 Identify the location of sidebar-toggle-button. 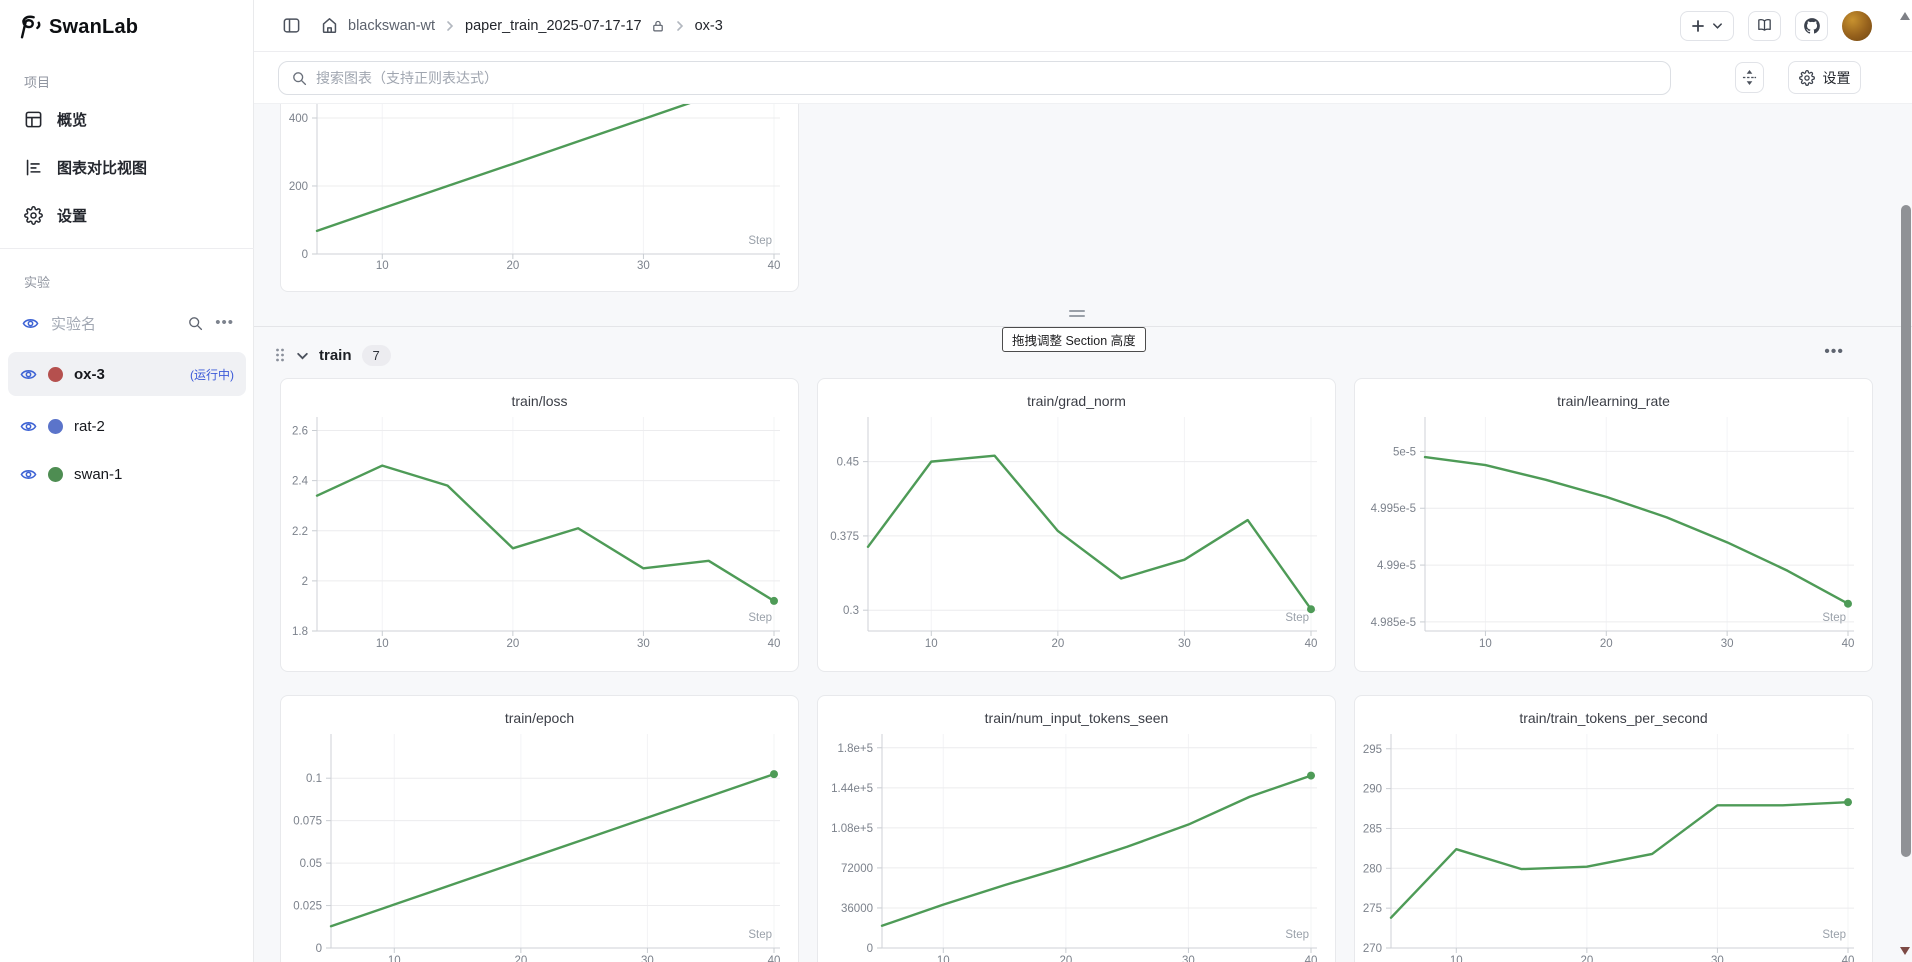
(291, 26).